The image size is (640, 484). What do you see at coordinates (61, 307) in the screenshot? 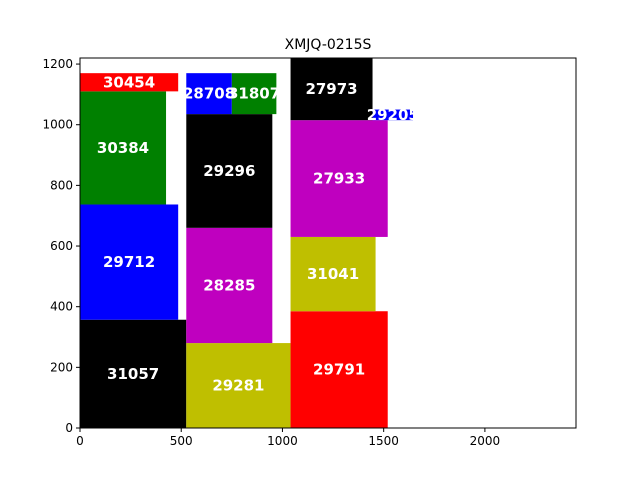
I see `y-tick-label: 400` at bounding box center [61, 307].